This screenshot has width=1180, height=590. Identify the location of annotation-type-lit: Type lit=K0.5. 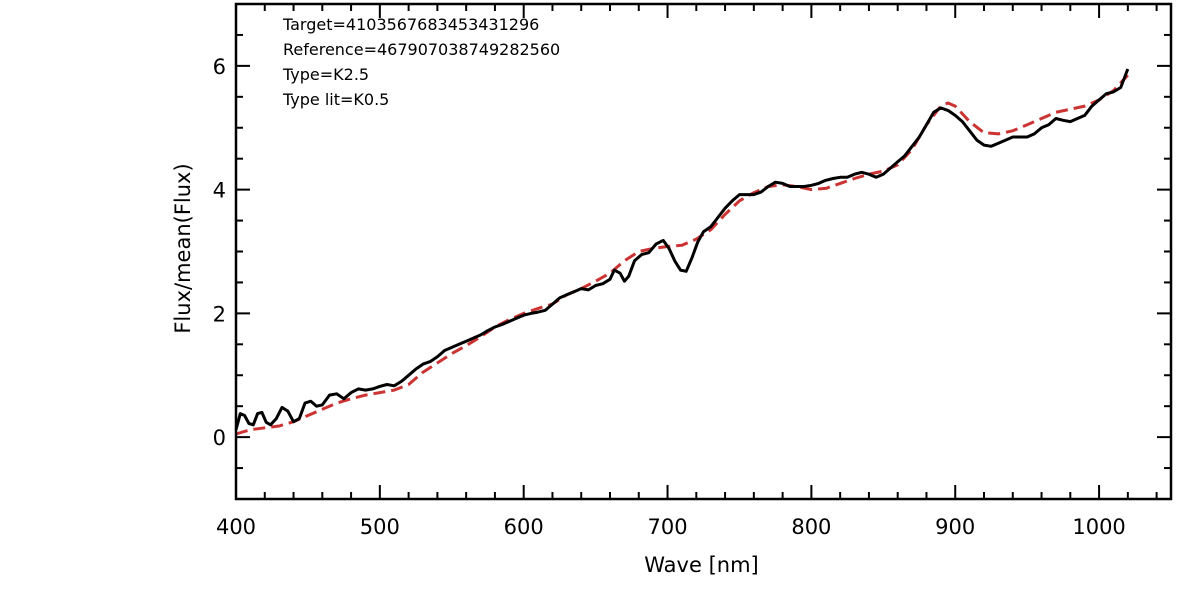
(335, 99).